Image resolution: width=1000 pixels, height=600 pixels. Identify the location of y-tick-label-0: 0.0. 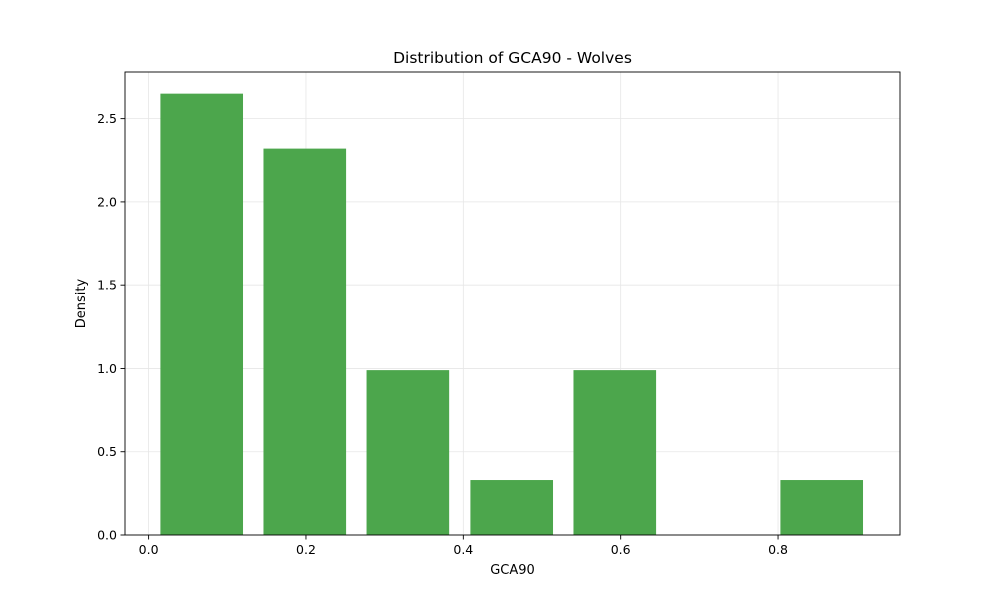
(107, 535).